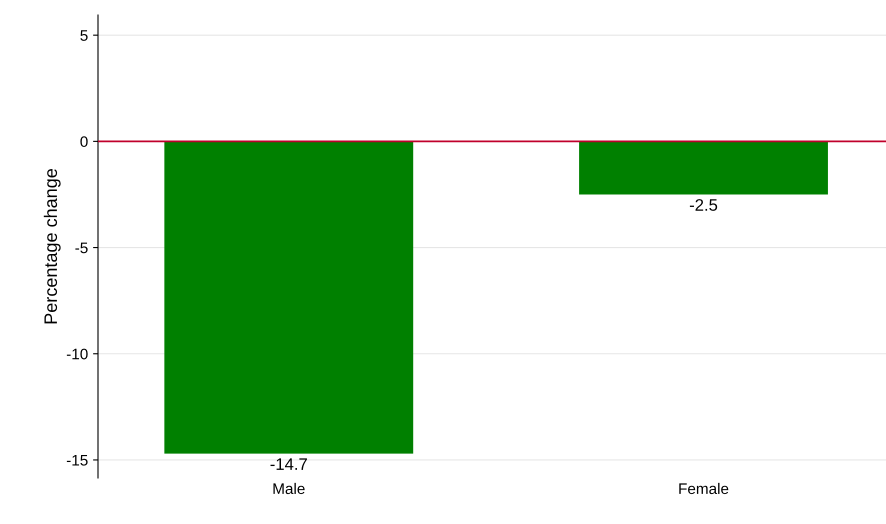 The image size is (886, 524). Describe the element at coordinates (52, 246) in the screenshot. I see `y-axis-title: Percentage change` at that location.